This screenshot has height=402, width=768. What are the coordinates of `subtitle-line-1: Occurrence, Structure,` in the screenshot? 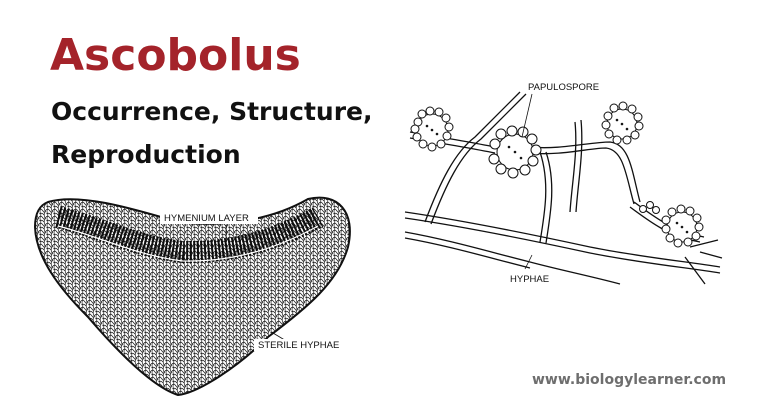 It's located at (212, 111).